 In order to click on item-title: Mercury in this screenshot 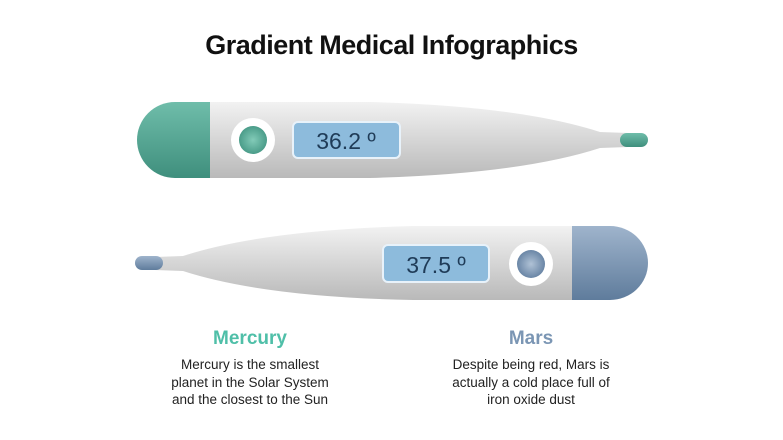, I will do `click(250, 338)`.